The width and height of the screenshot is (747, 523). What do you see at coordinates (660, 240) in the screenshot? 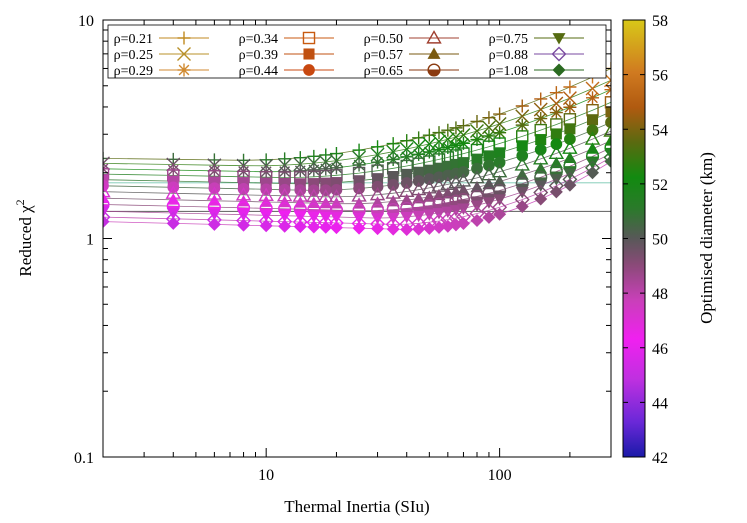
I see `colorbar-tick-label: 50` at bounding box center [660, 240].